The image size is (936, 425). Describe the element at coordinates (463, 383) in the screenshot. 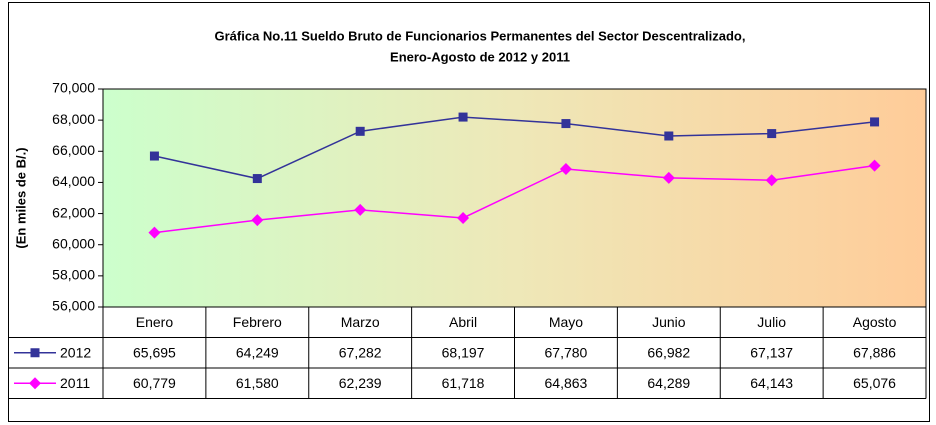

I see `table-value: 61,718` at that location.